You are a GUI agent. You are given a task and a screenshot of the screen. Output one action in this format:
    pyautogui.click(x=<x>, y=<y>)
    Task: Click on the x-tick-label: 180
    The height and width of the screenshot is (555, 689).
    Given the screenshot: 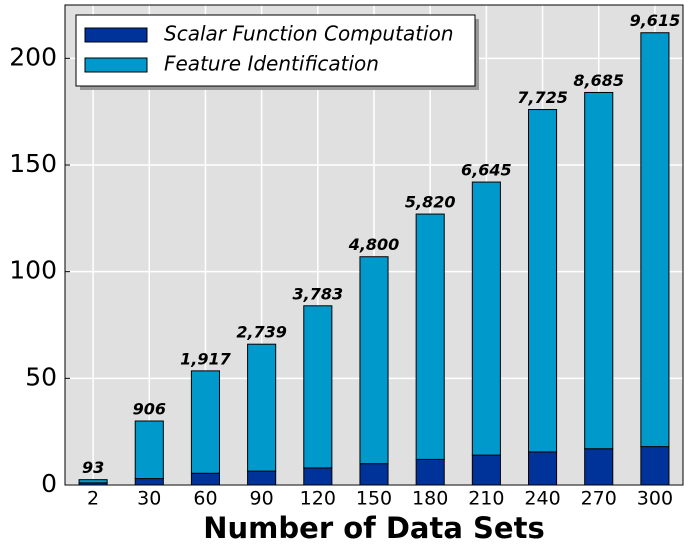 What is the action you would take?
    pyautogui.click(x=430, y=499)
    